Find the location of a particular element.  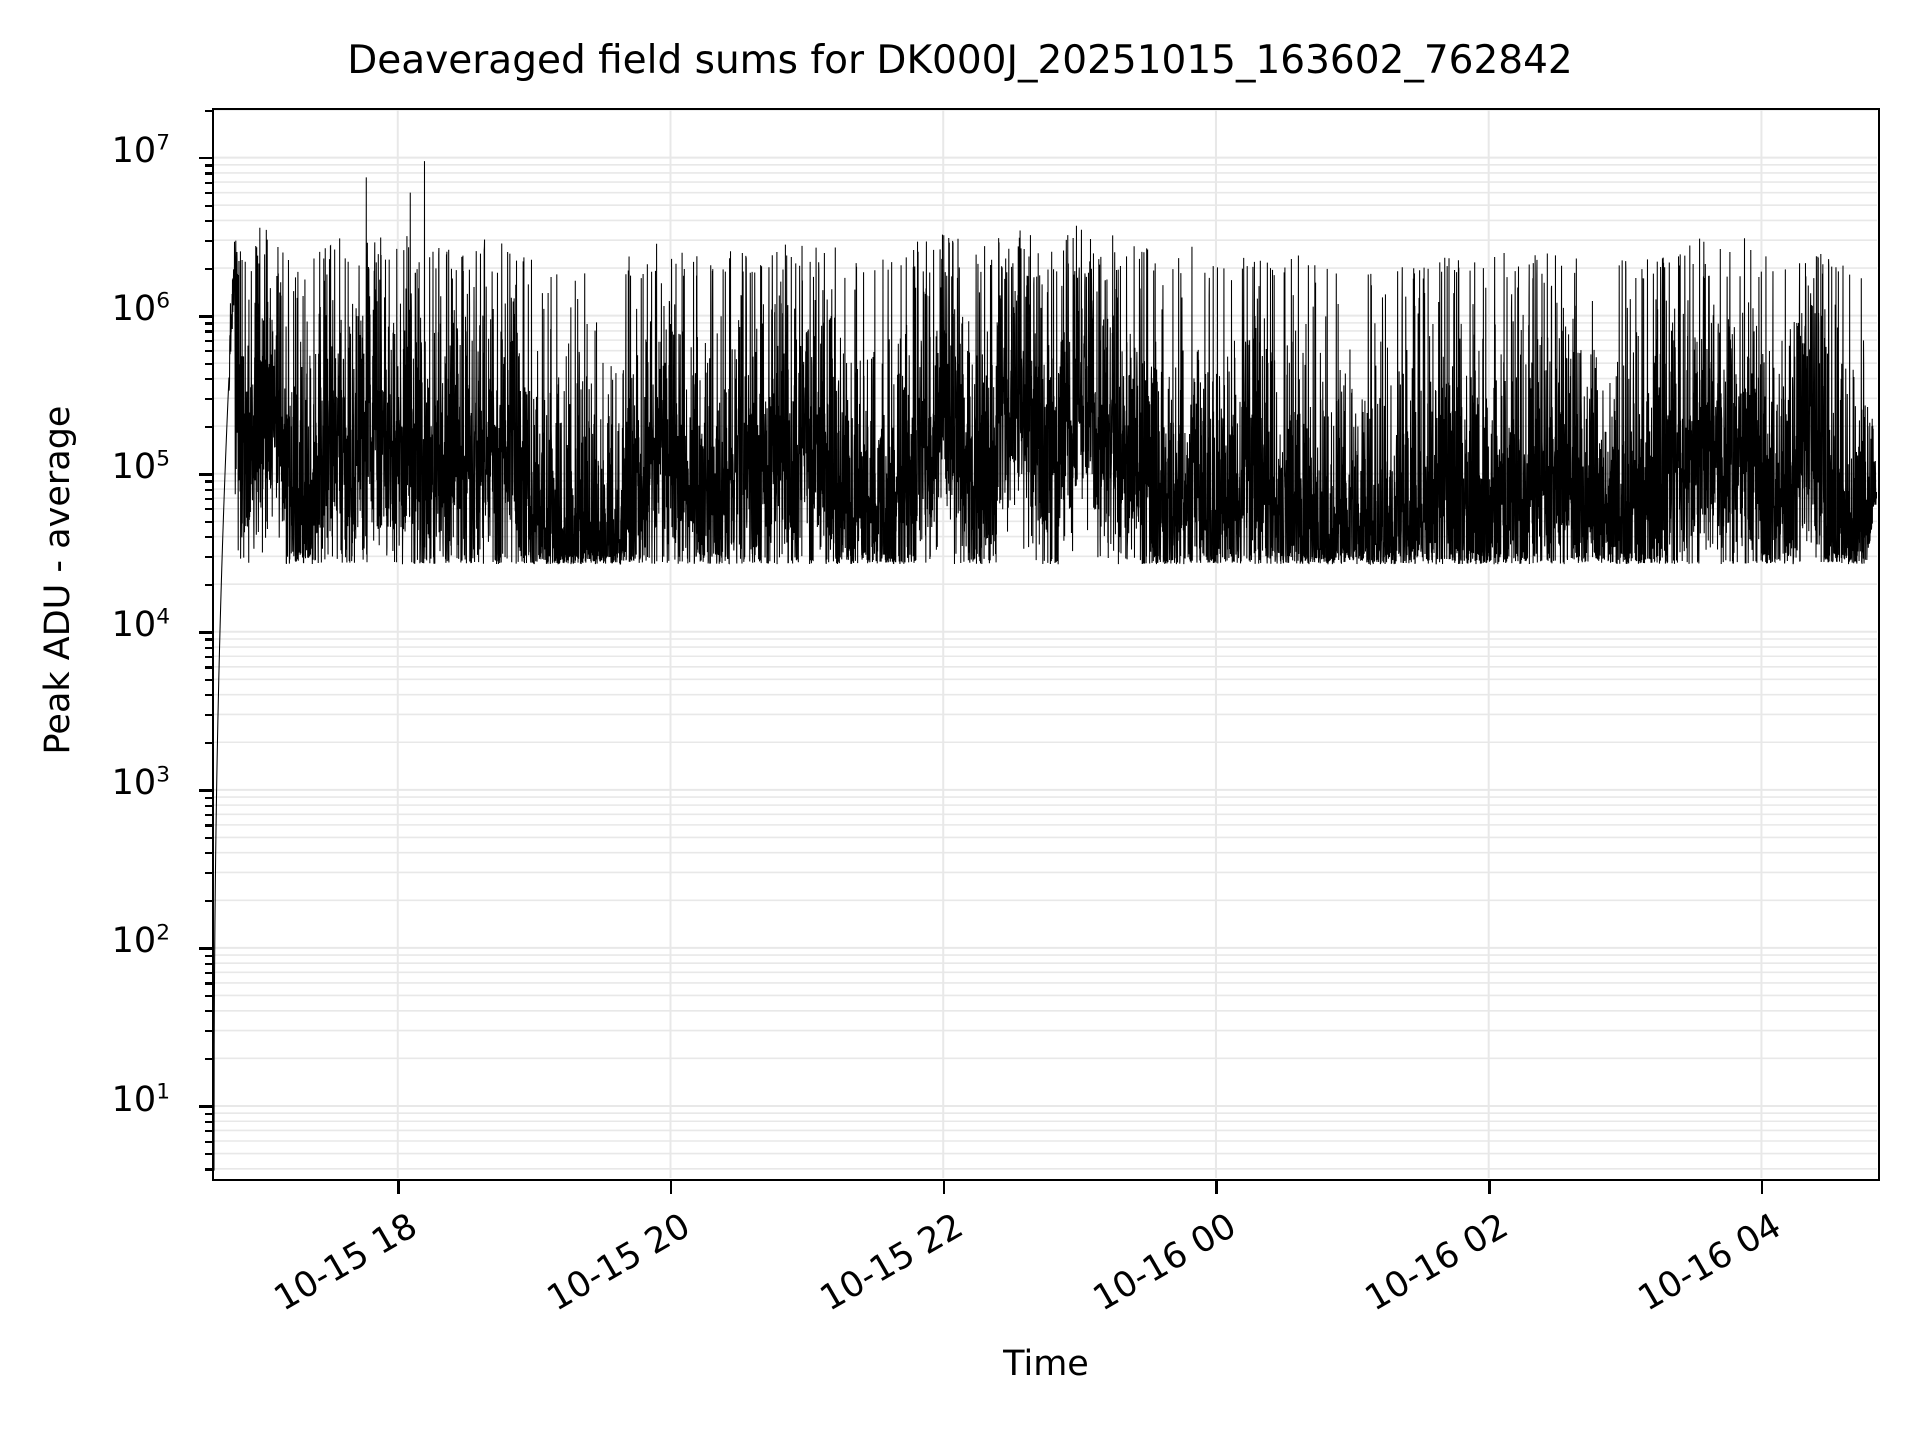

y-axis-tick-labels: 107 106 105 104 103 102 101 is located at coordinates (106, 720).